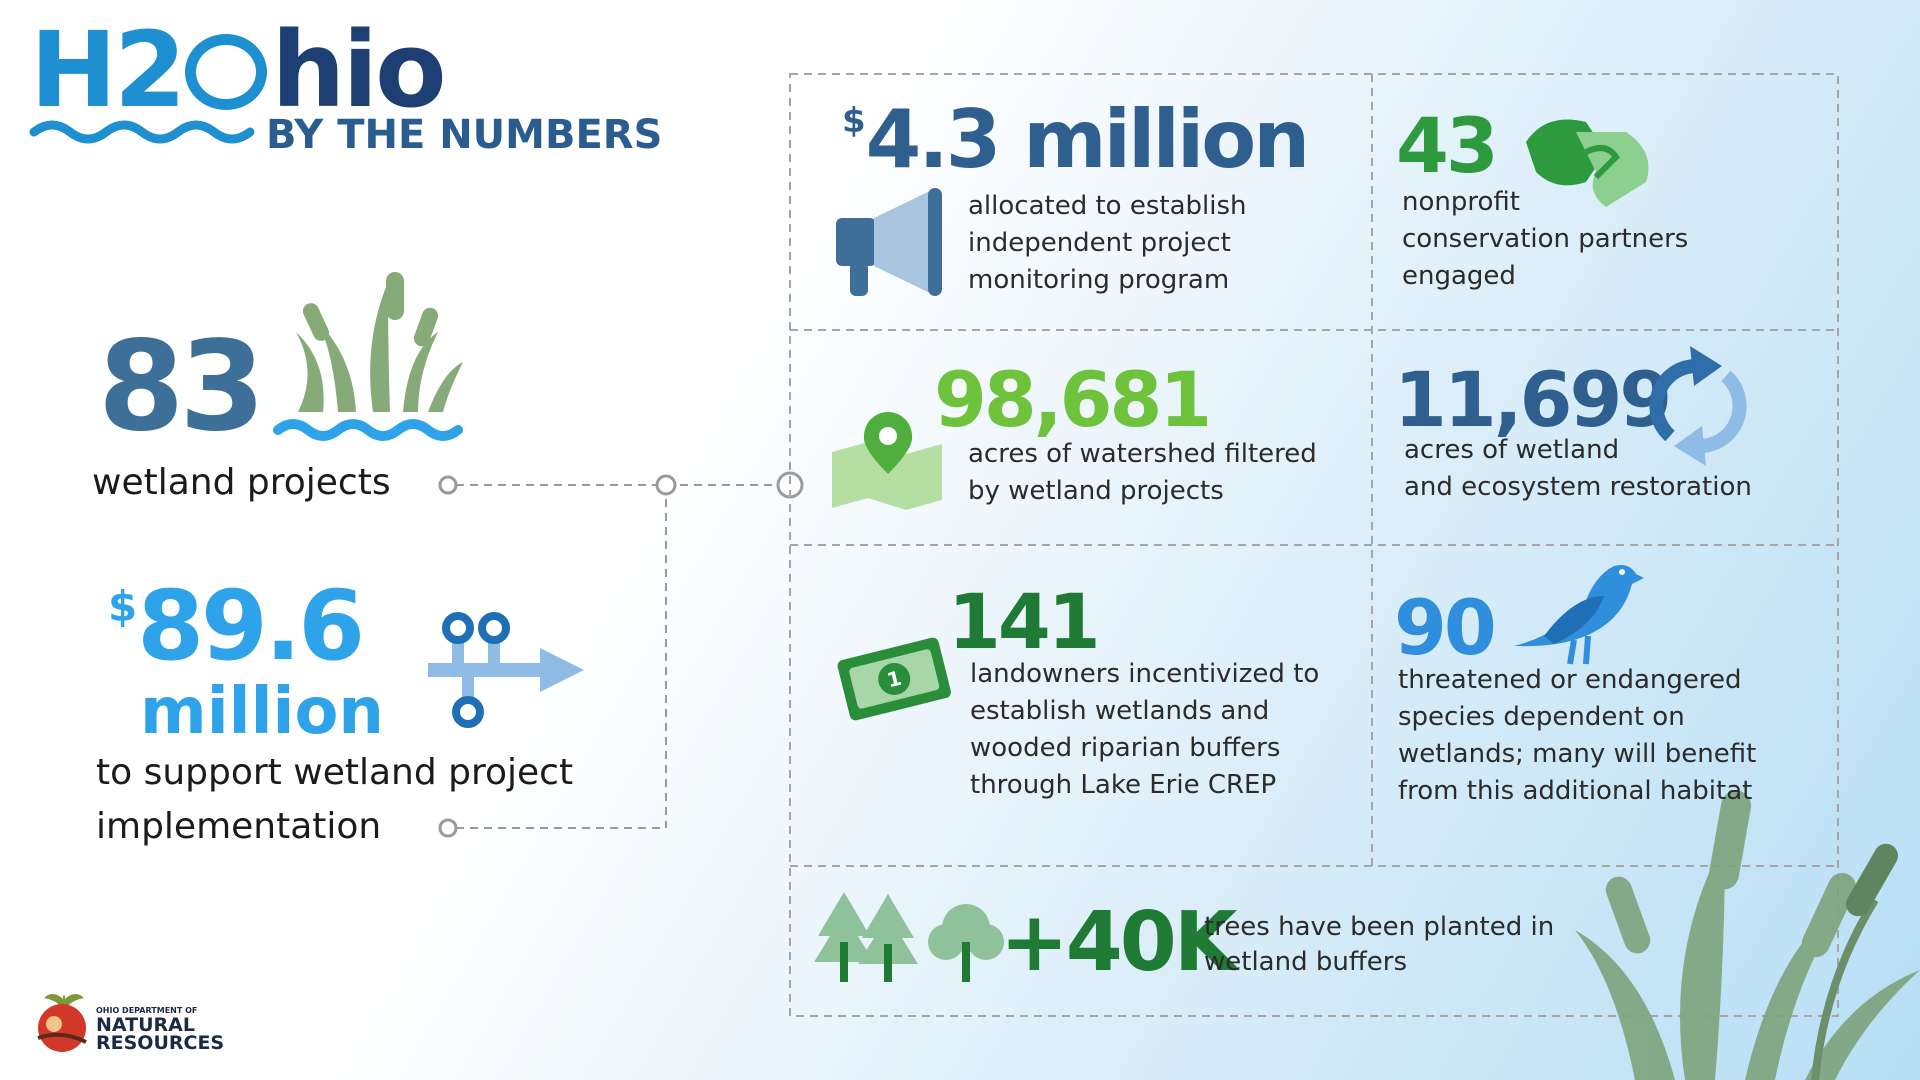  What do you see at coordinates (1533, 399) in the screenshot?
I see `restoration-value: 11,699` at bounding box center [1533, 399].